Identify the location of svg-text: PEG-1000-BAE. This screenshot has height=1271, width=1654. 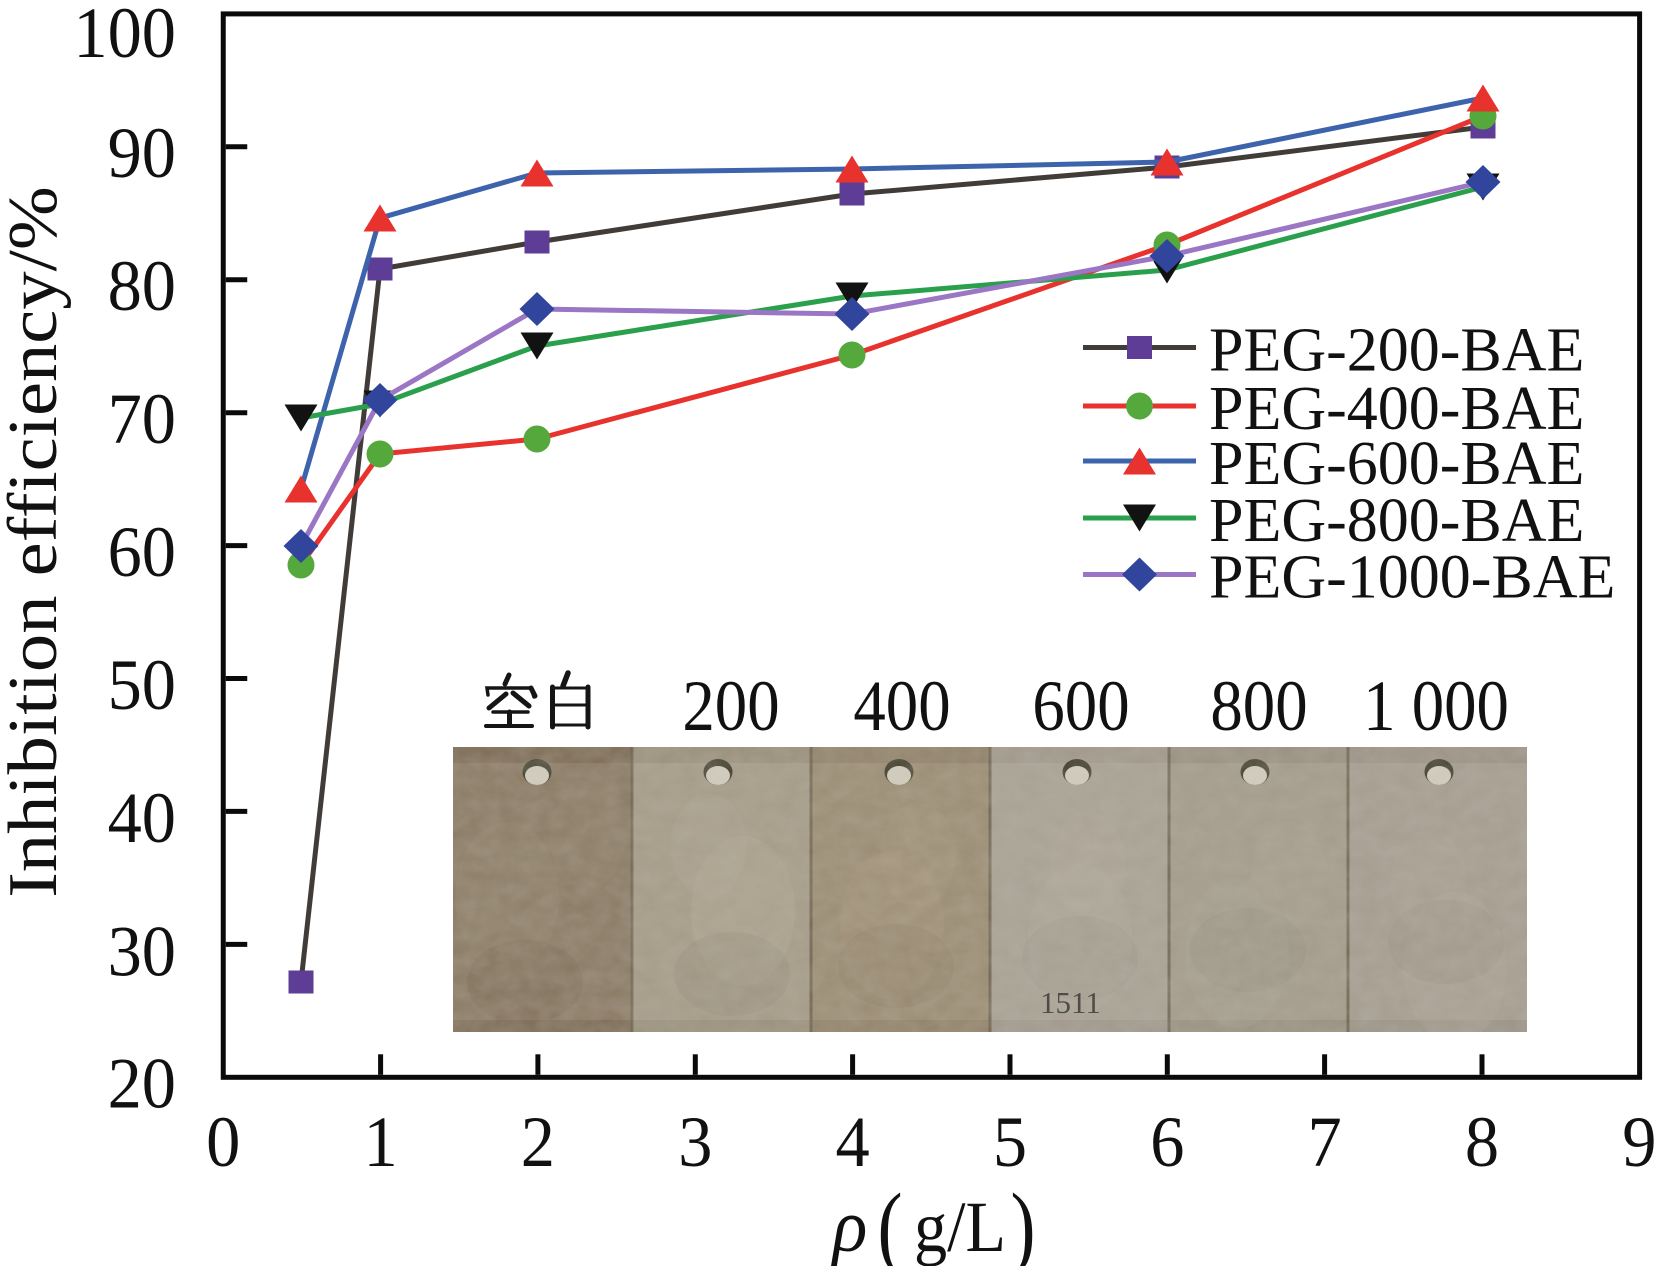
(1412, 578).